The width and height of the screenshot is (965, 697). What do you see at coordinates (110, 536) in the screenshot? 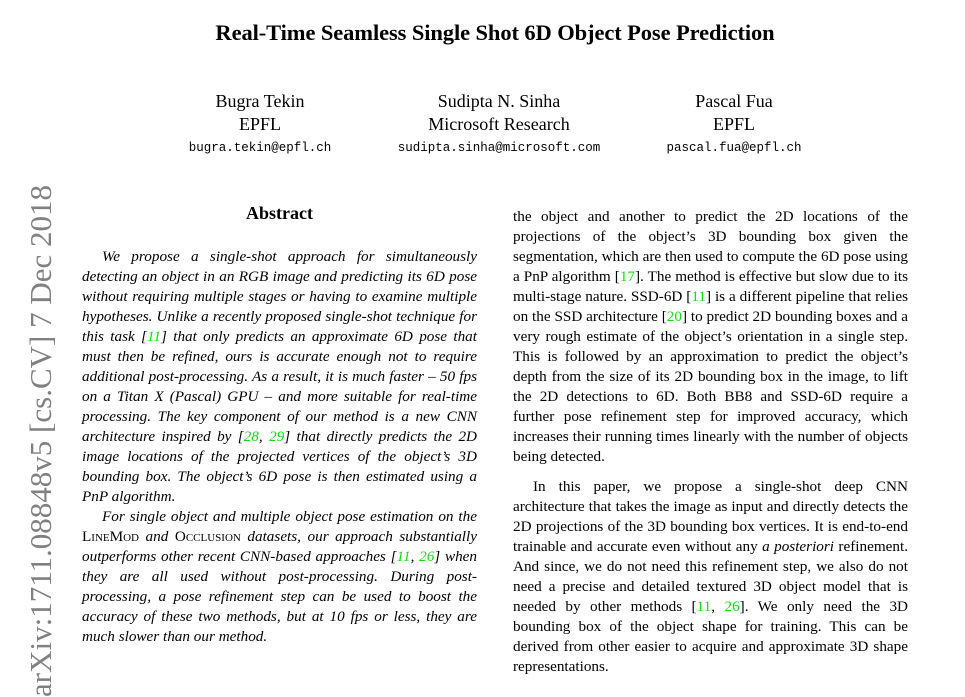
I see `dataset-name: LineMod` at bounding box center [110, 536].